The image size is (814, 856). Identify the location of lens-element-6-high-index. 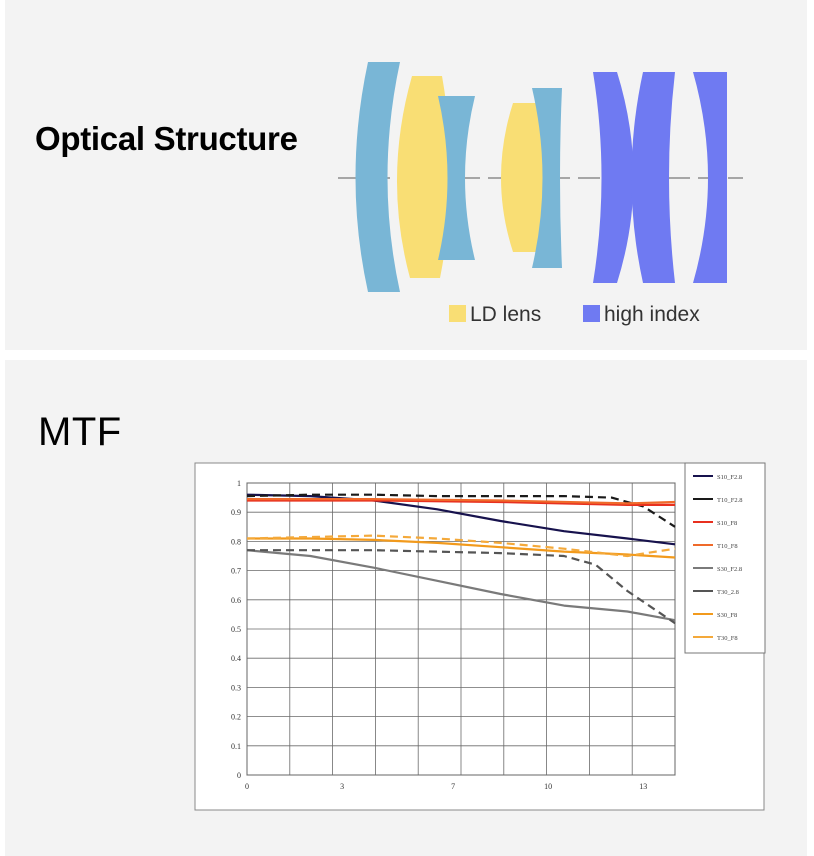
(613, 177).